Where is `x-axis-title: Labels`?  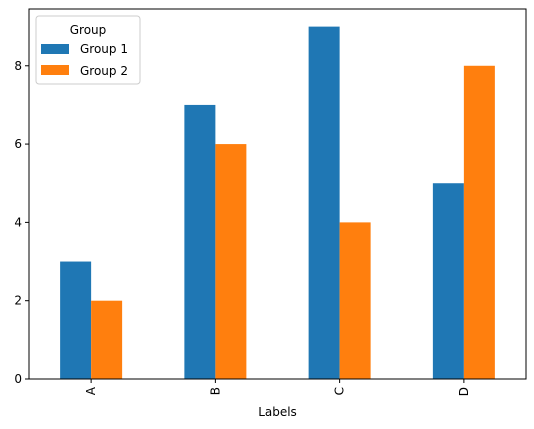 x-axis-title: Labels is located at coordinates (277, 412).